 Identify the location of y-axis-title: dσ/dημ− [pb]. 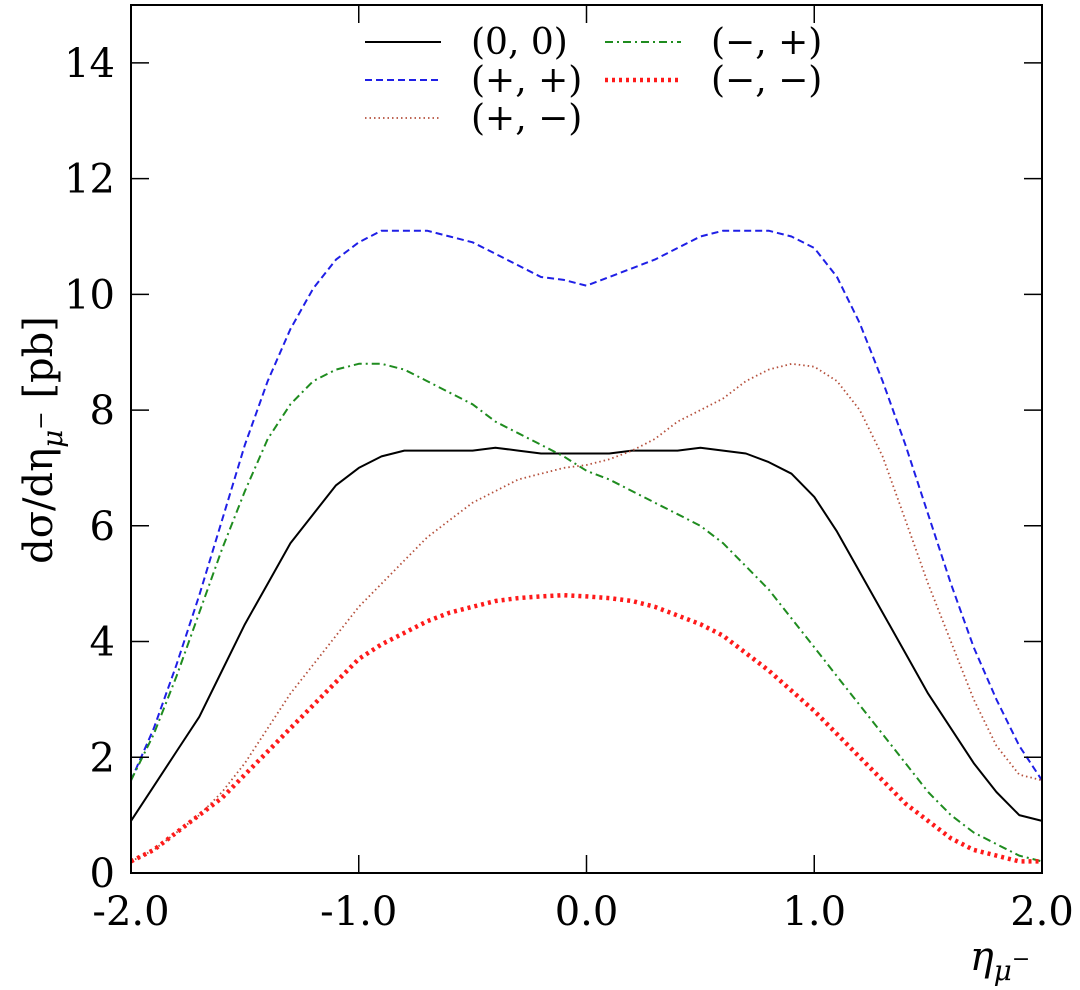
(42, 440).